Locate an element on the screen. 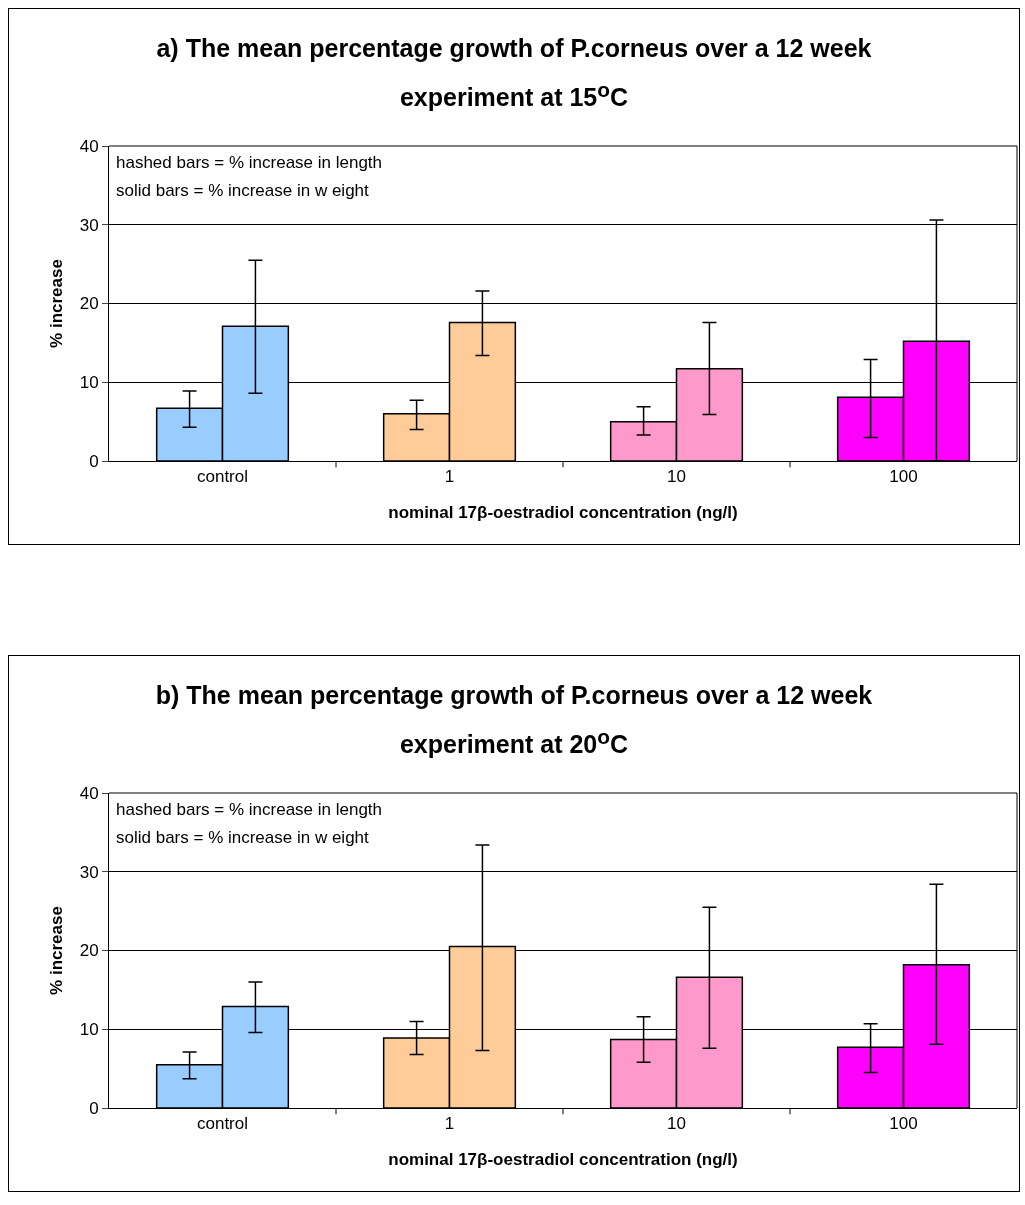 The height and width of the screenshot is (1205, 1025). chart-title: b) The mean percentage growth of P.corneus over a 12 week experiment at 20$^{o}$C is located at coordinates (514, 720).